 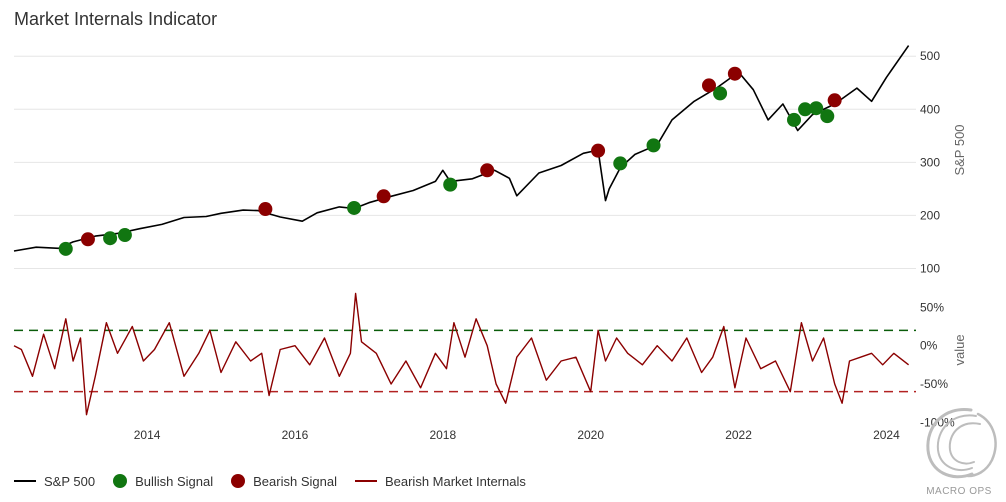 What do you see at coordinates (238, 481) in the screenshot?
I see `legend-swatch-bearish` at bounding box center [238, 481].